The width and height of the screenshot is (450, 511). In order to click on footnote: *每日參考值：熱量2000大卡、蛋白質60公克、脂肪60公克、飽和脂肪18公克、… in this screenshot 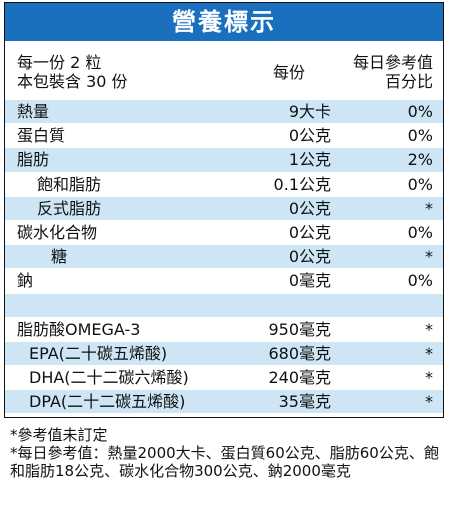, I will do `click(224, 462)`.